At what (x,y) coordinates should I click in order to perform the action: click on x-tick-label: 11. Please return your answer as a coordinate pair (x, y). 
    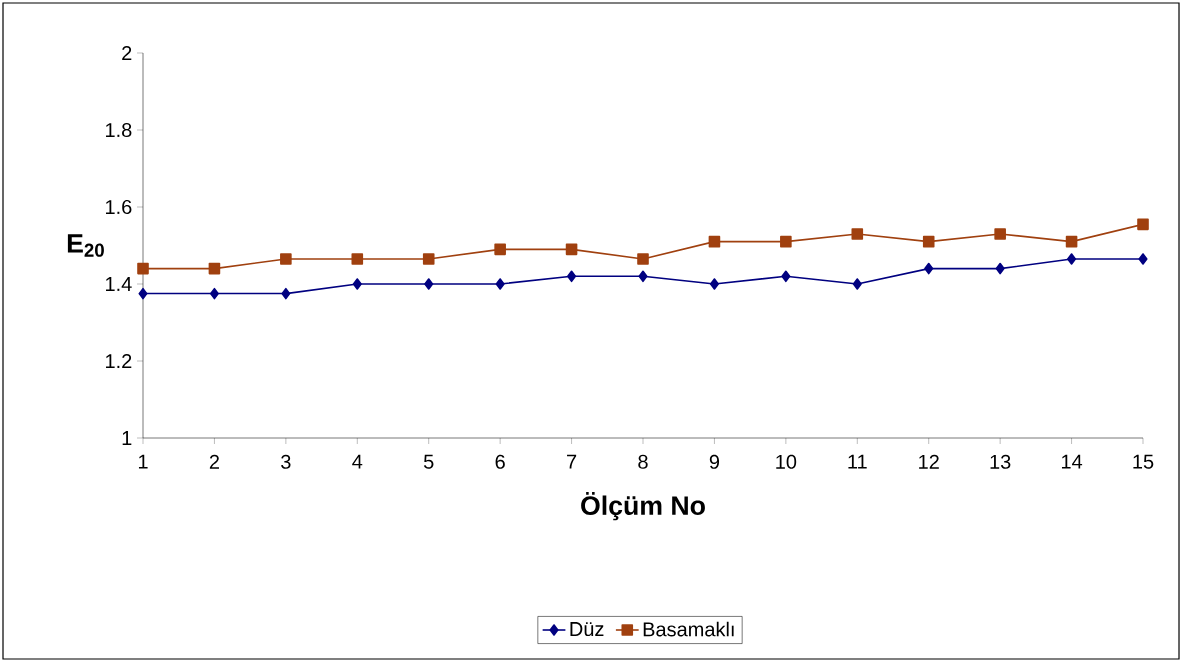
    Looking at the image, I should click on (857, 461).